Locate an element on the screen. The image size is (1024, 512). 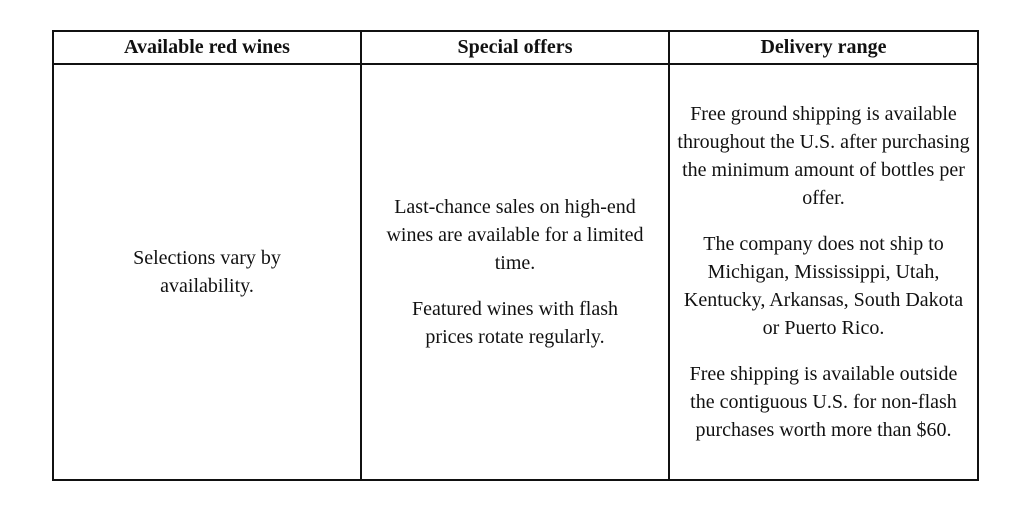
cell-paragraph: Selections vary by availability. is located at coordinates (207, 272).